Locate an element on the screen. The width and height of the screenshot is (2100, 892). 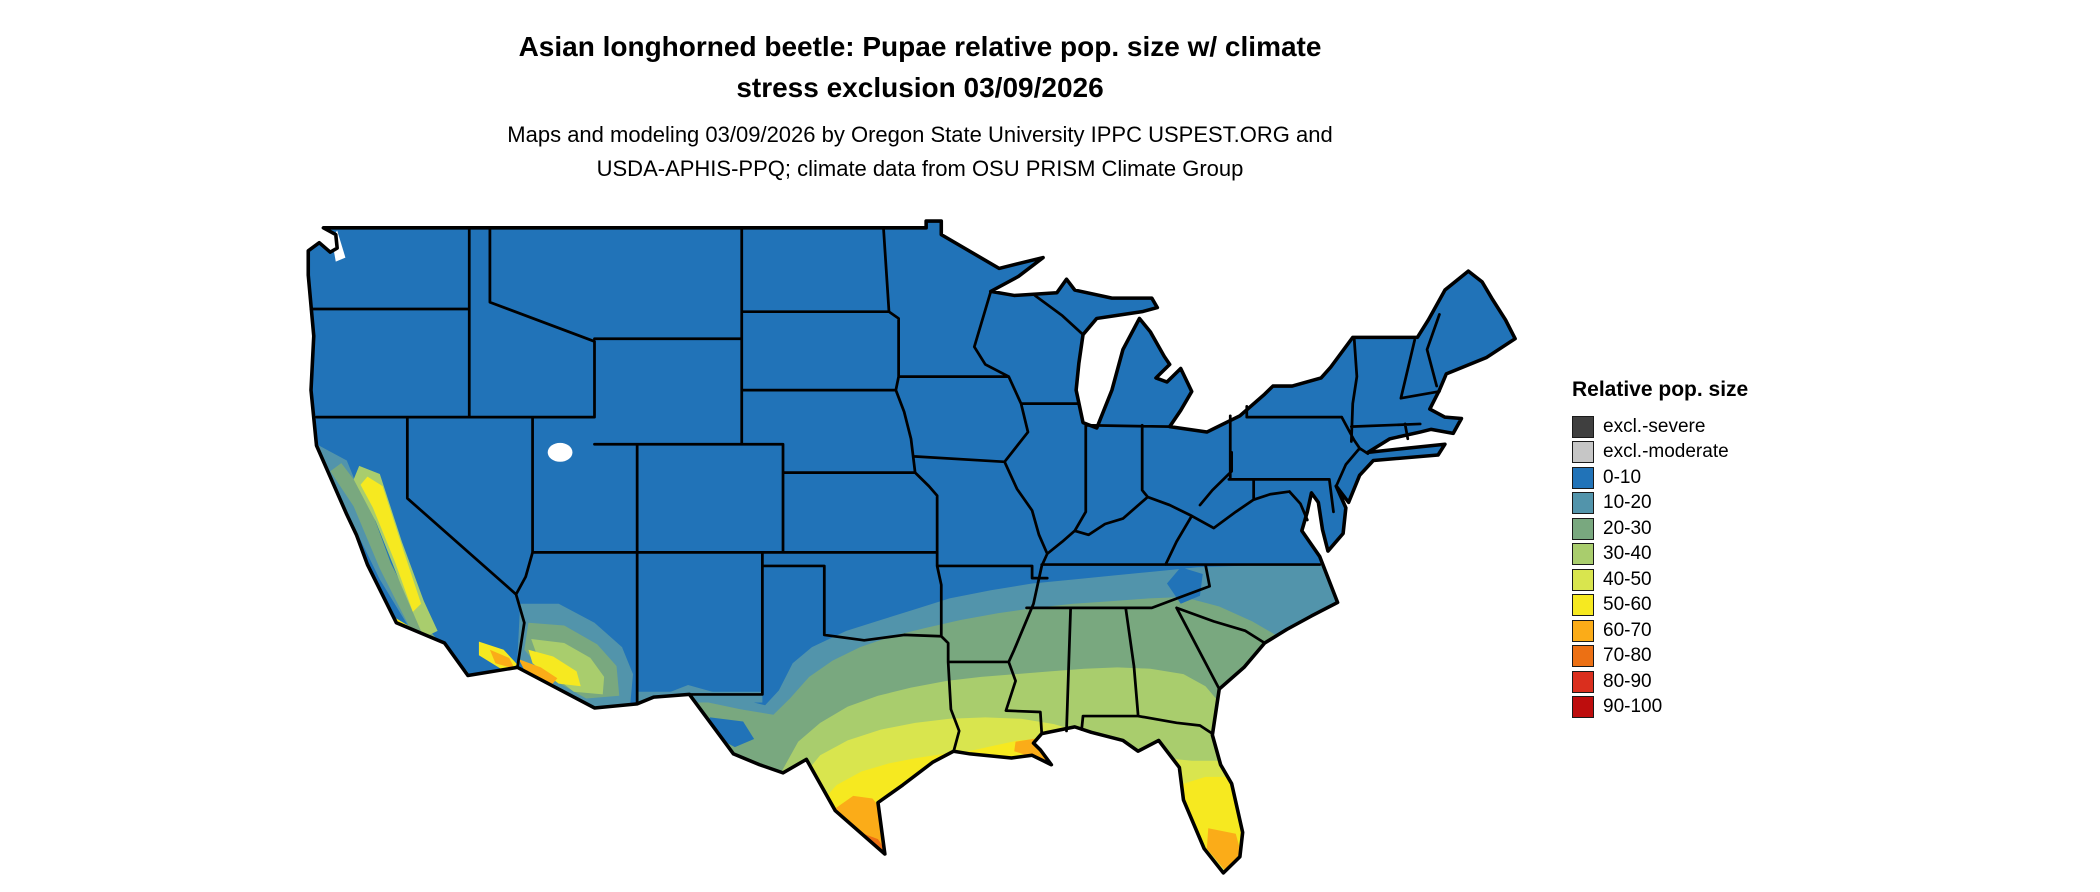
legend-label: 70-80 is located at coordinates (1627, 656).